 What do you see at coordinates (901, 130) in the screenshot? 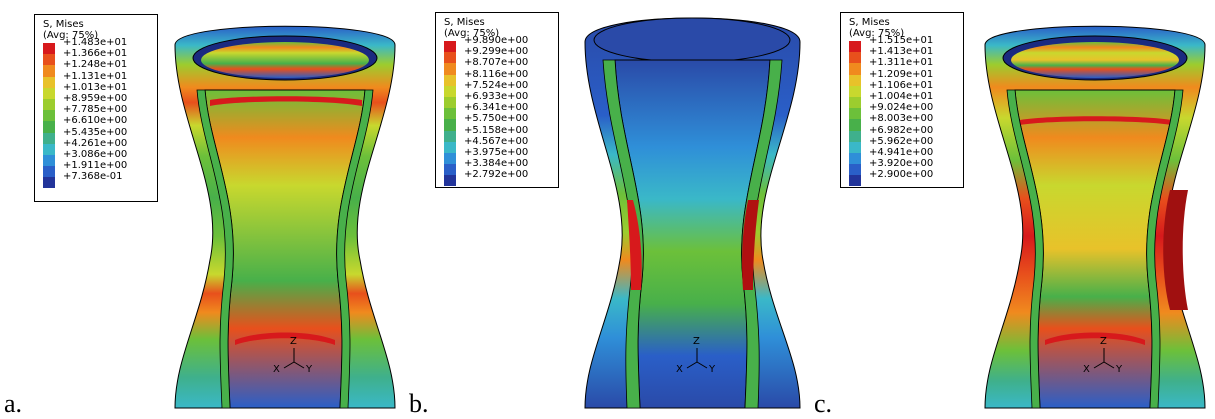
I see `legend-value: +6.982e+00` at bounding box center [901, 130].